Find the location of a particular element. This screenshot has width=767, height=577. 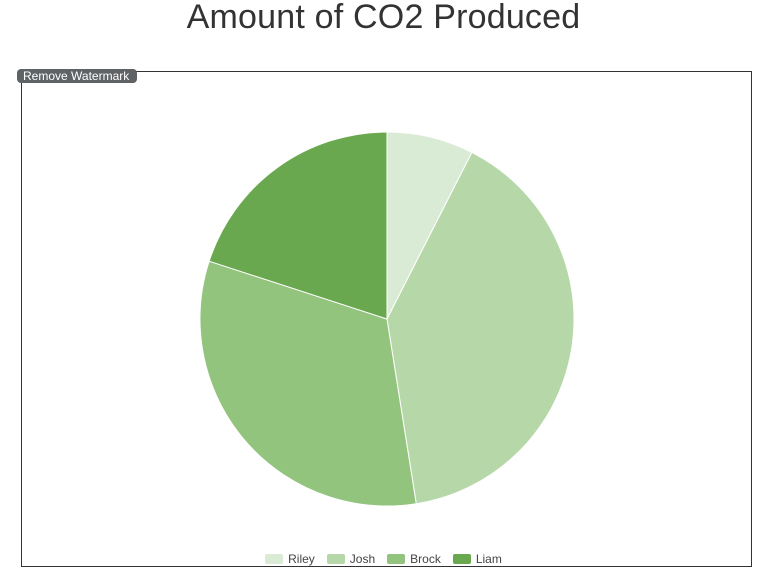

page-title: Amount of CO2 Produced is located at coordinates (383, 18).